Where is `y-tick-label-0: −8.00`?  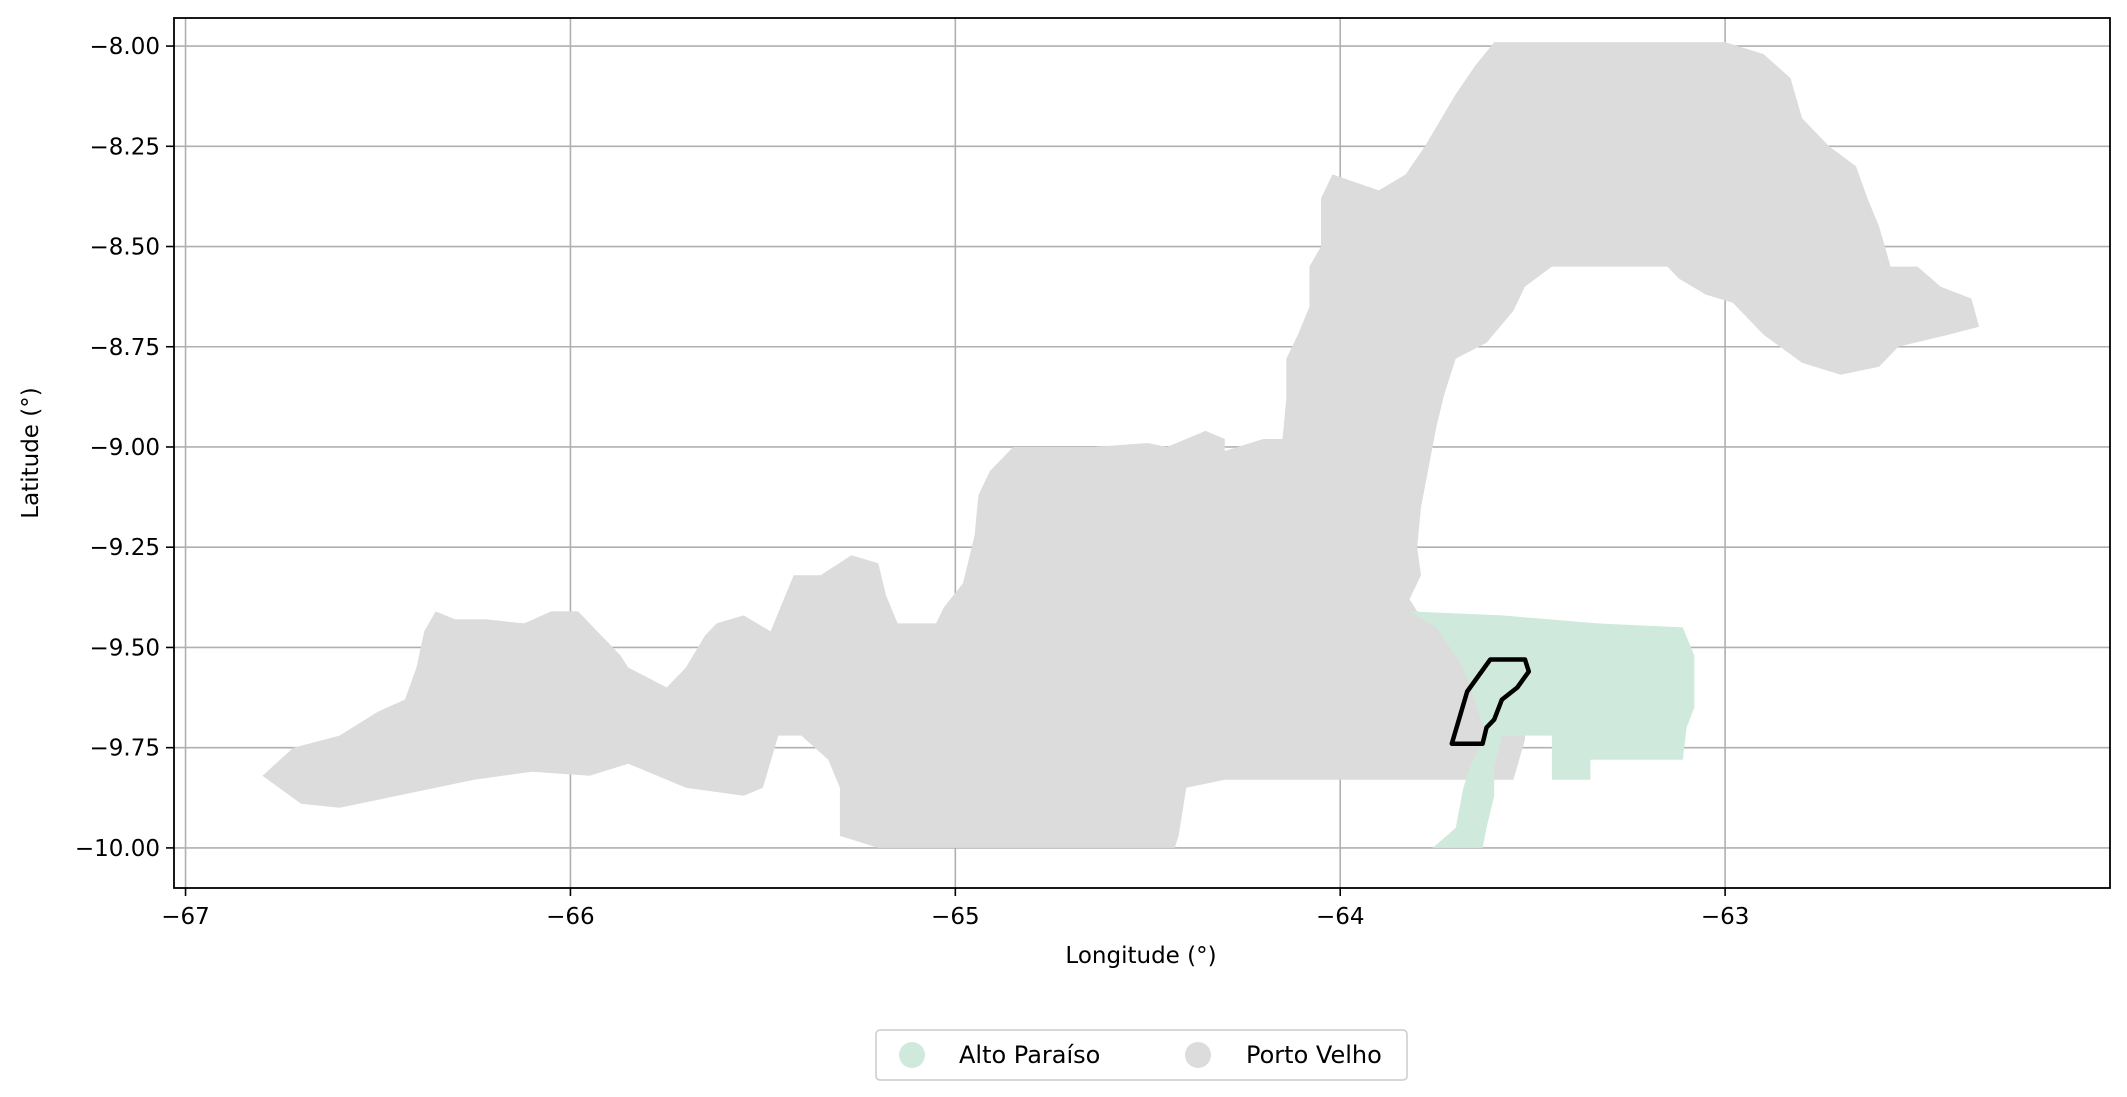 y-tick-label-0: −8.00 is located at coordinates (125, 47).